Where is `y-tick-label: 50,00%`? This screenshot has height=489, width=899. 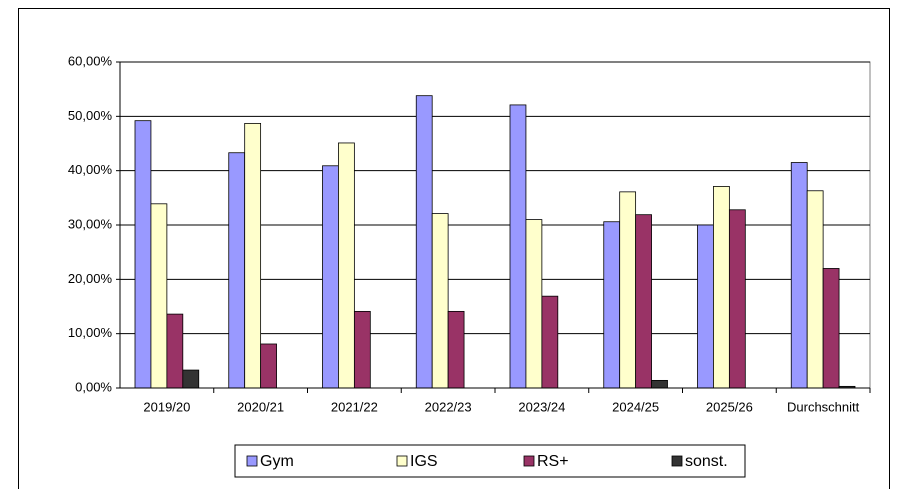 y-tick-label: 50,00% is located at coordinates (90, 115).